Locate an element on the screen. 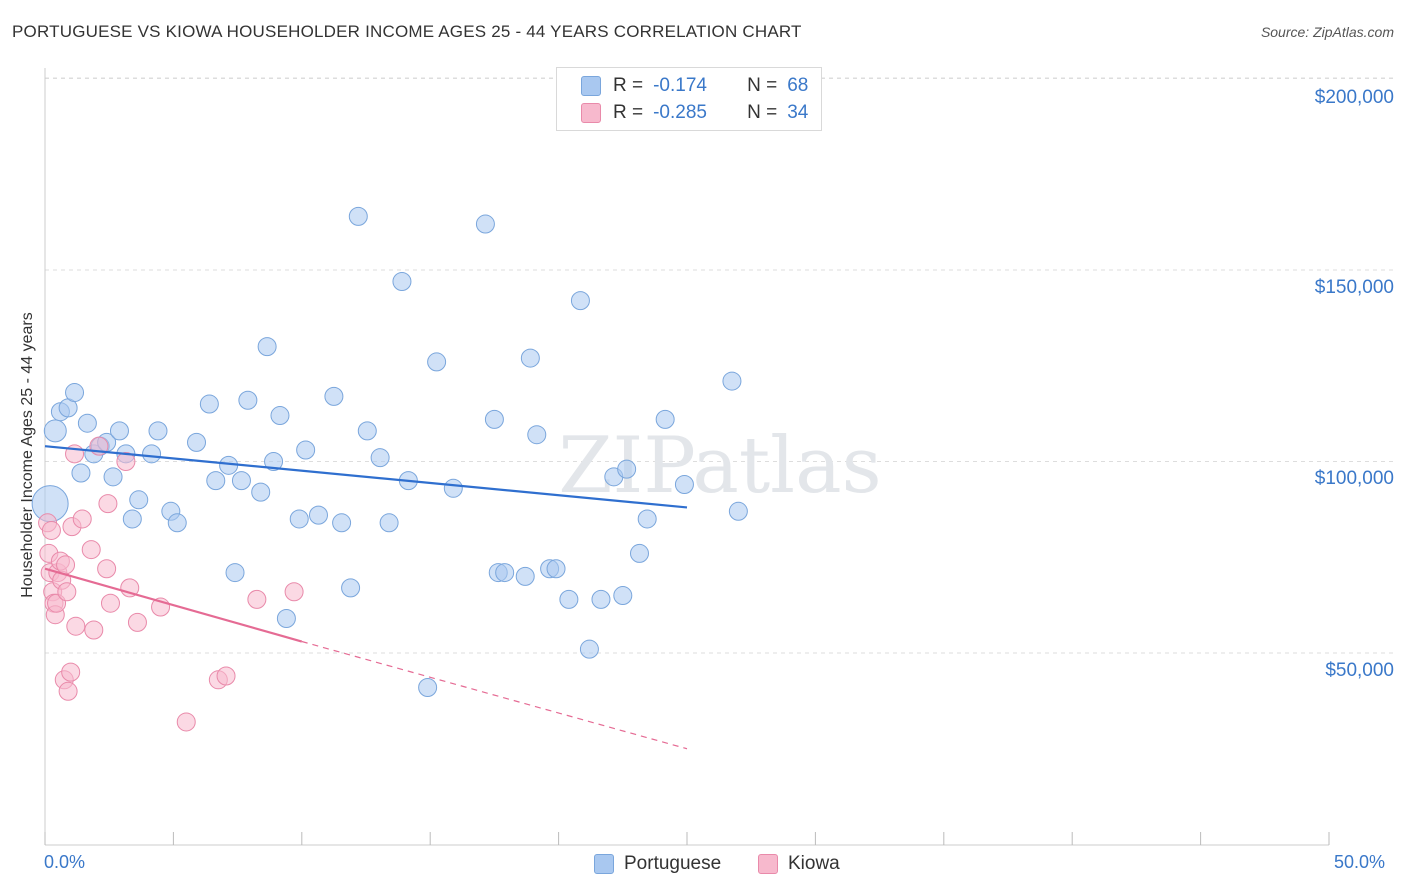 Image resolution: width=1406 pixels, height=892 pixels. trendline-portuguese is located at coordinates (366, 477).